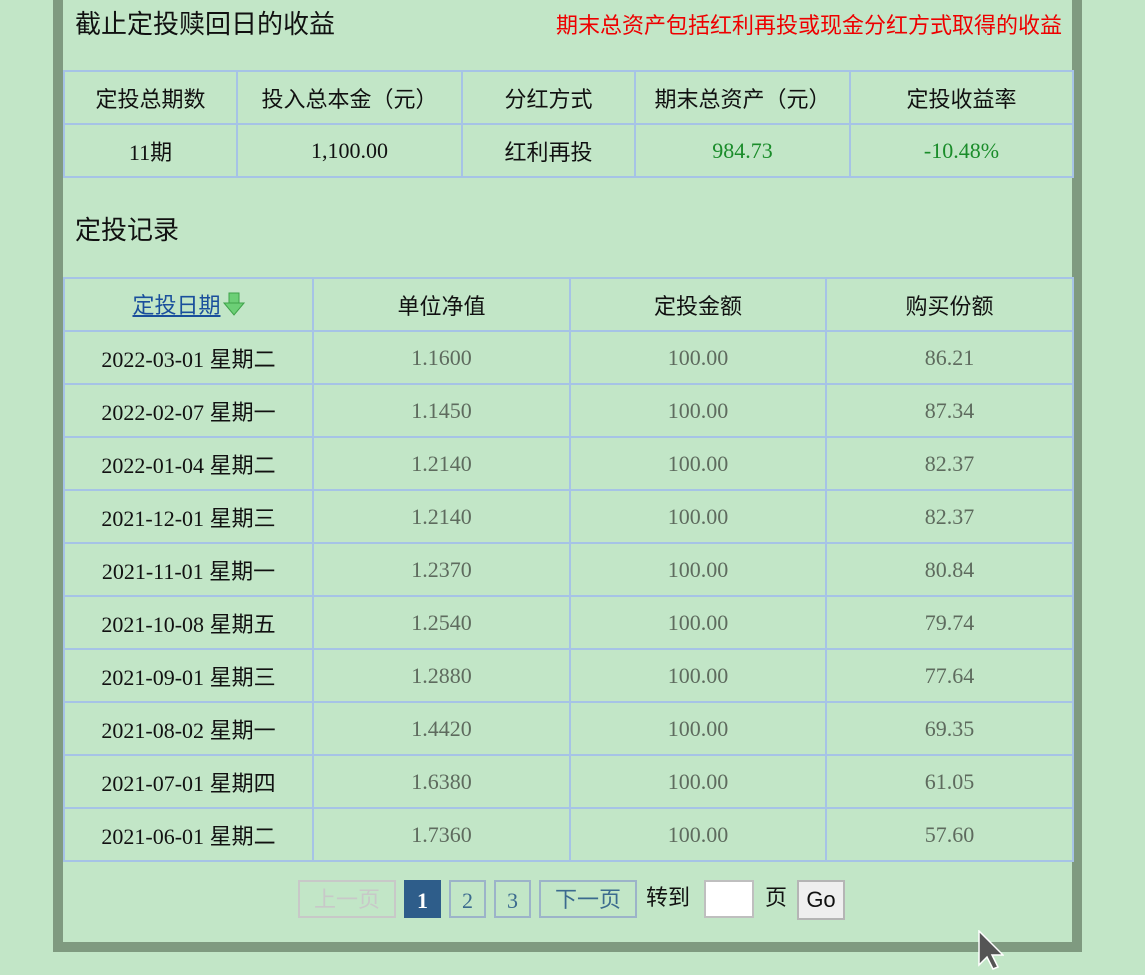 The width and height of the screenshot is (1145, 975). What do you see at coordinates (949, 675) in the screenshot?
I see `record-shares: 77.64` at bounding box center [949, 675].